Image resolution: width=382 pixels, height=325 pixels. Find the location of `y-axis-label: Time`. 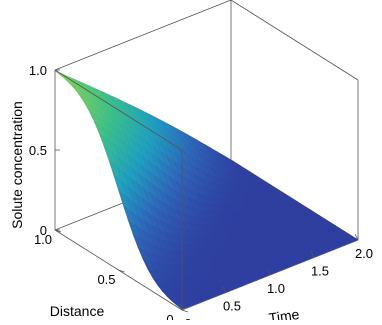

y-axis-label: Time is located at coordinates (284, 313).